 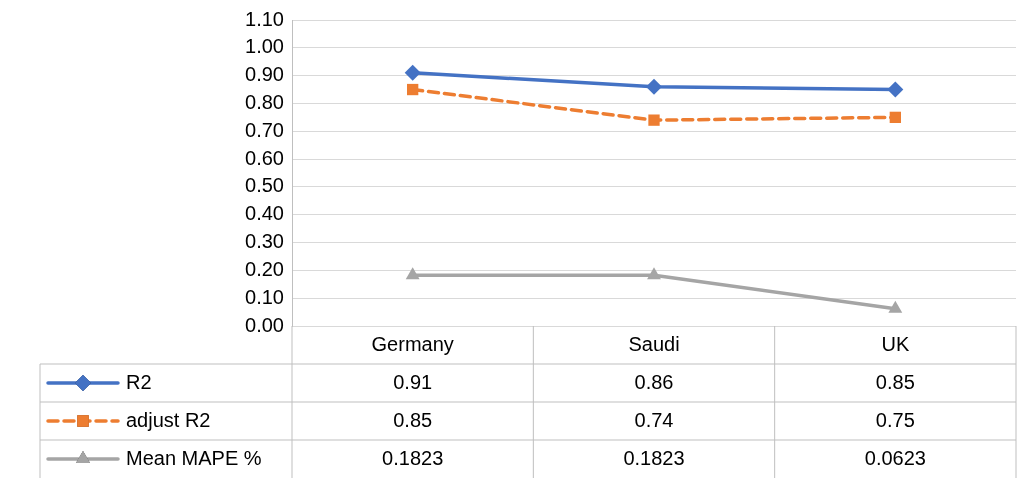 I want to click on y-tick-label: 0.60, so click(x=264, y=157).